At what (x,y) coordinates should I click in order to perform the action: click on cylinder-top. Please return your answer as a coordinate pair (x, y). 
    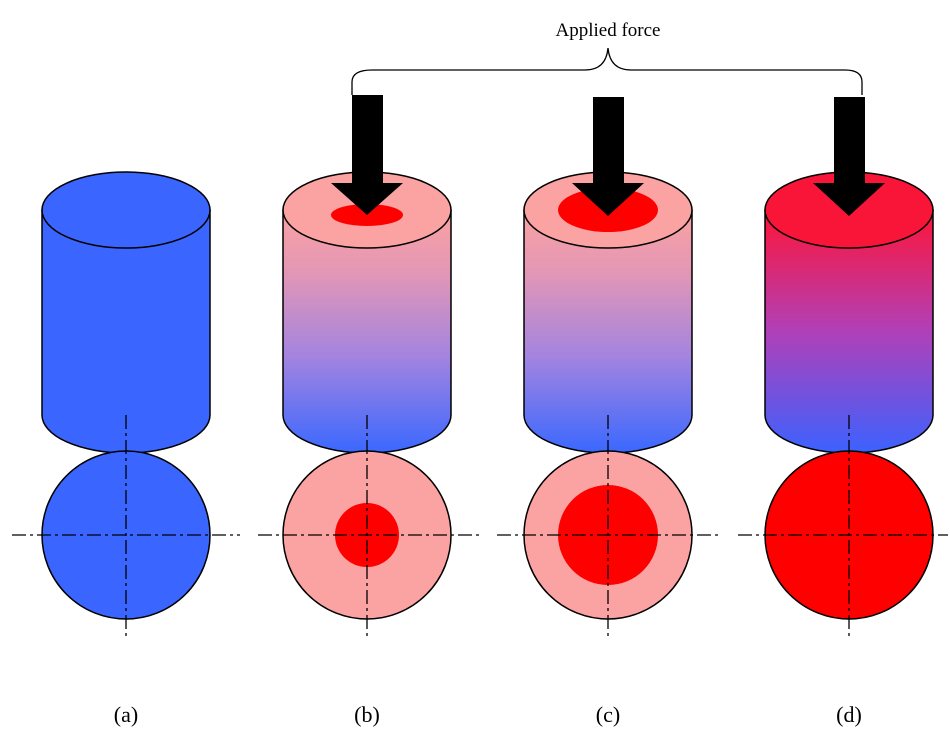
    Looking at the image, I should click on (126, 210).